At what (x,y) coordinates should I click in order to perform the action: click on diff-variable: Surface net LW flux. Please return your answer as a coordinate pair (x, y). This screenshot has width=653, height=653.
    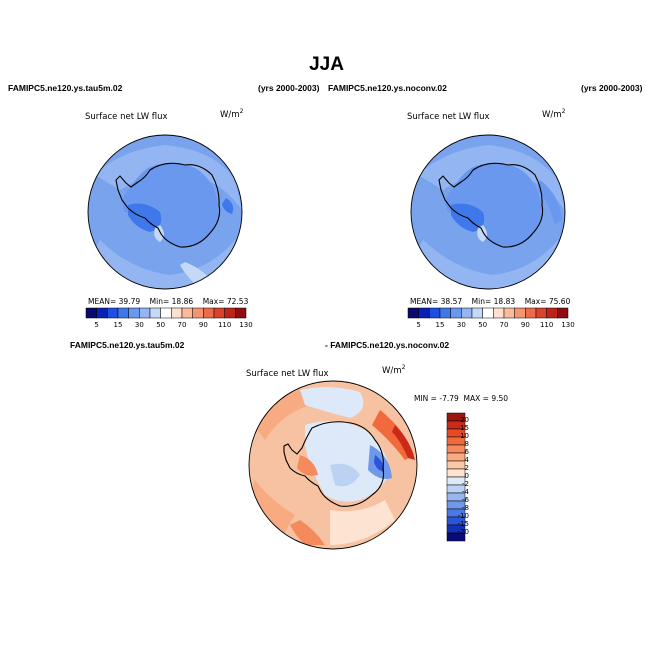
    Looking at the image, I should click on (287, 374).